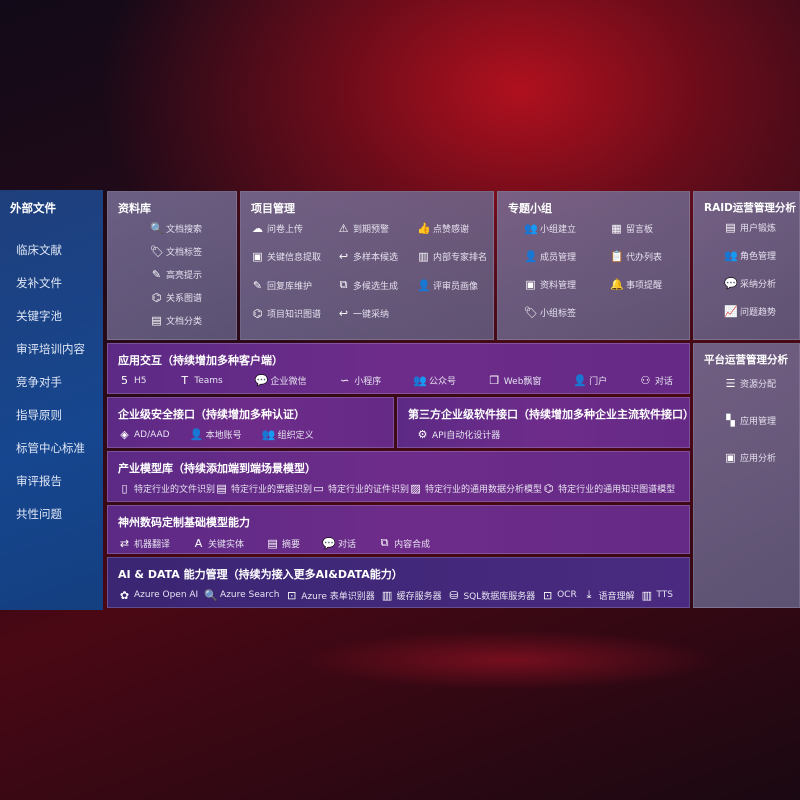 This screenshot has height=800, width=800. I want to click on analysis-icon: ▣, so click(730, 457).